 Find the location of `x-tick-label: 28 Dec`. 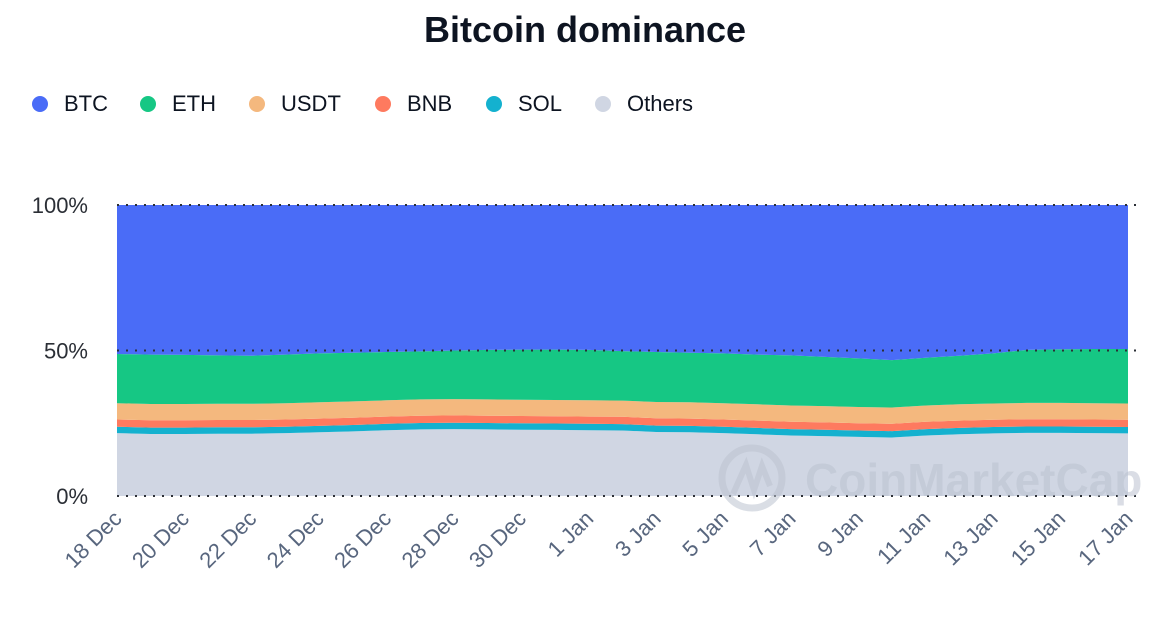

x-tick-label: 28 Dec is located at coordinates (430, 539).